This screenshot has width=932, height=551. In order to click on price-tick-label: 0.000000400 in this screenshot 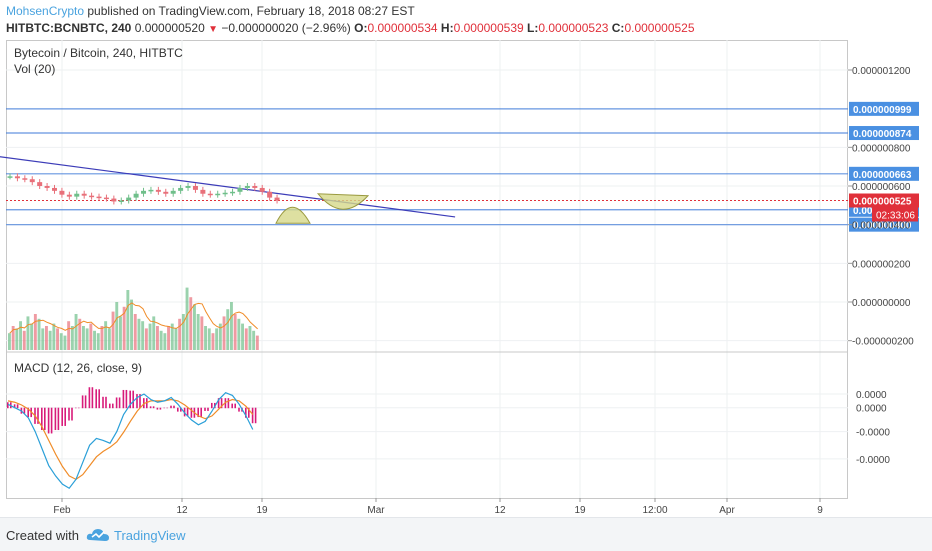, I will do `click(881, 226)`.